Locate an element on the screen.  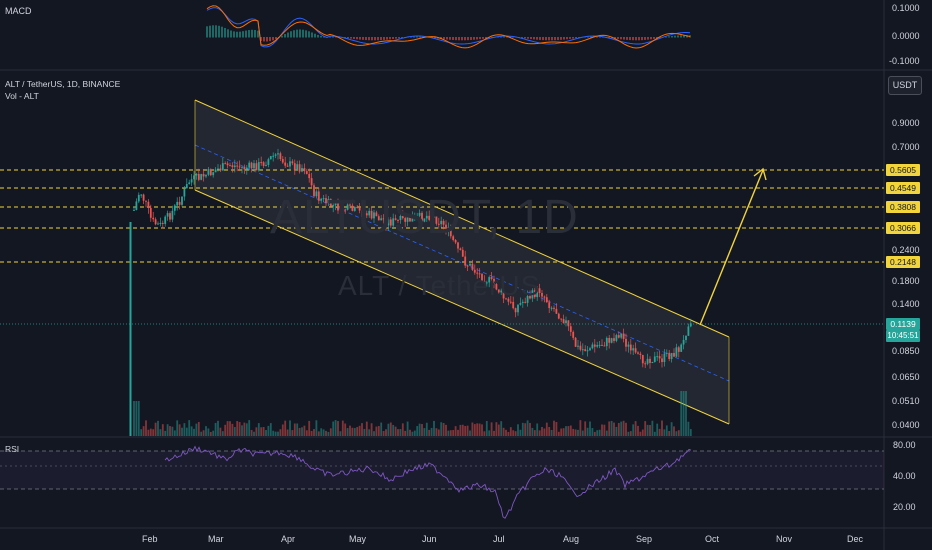
volume-label: Vol - ALT is located at coordinates (22, 96).